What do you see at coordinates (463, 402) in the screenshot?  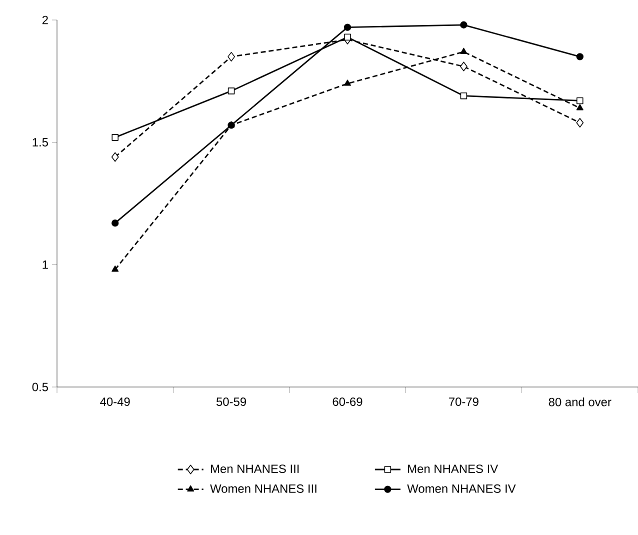 I see `x-tick-label: 70-79` at bounding box center [463, 402].